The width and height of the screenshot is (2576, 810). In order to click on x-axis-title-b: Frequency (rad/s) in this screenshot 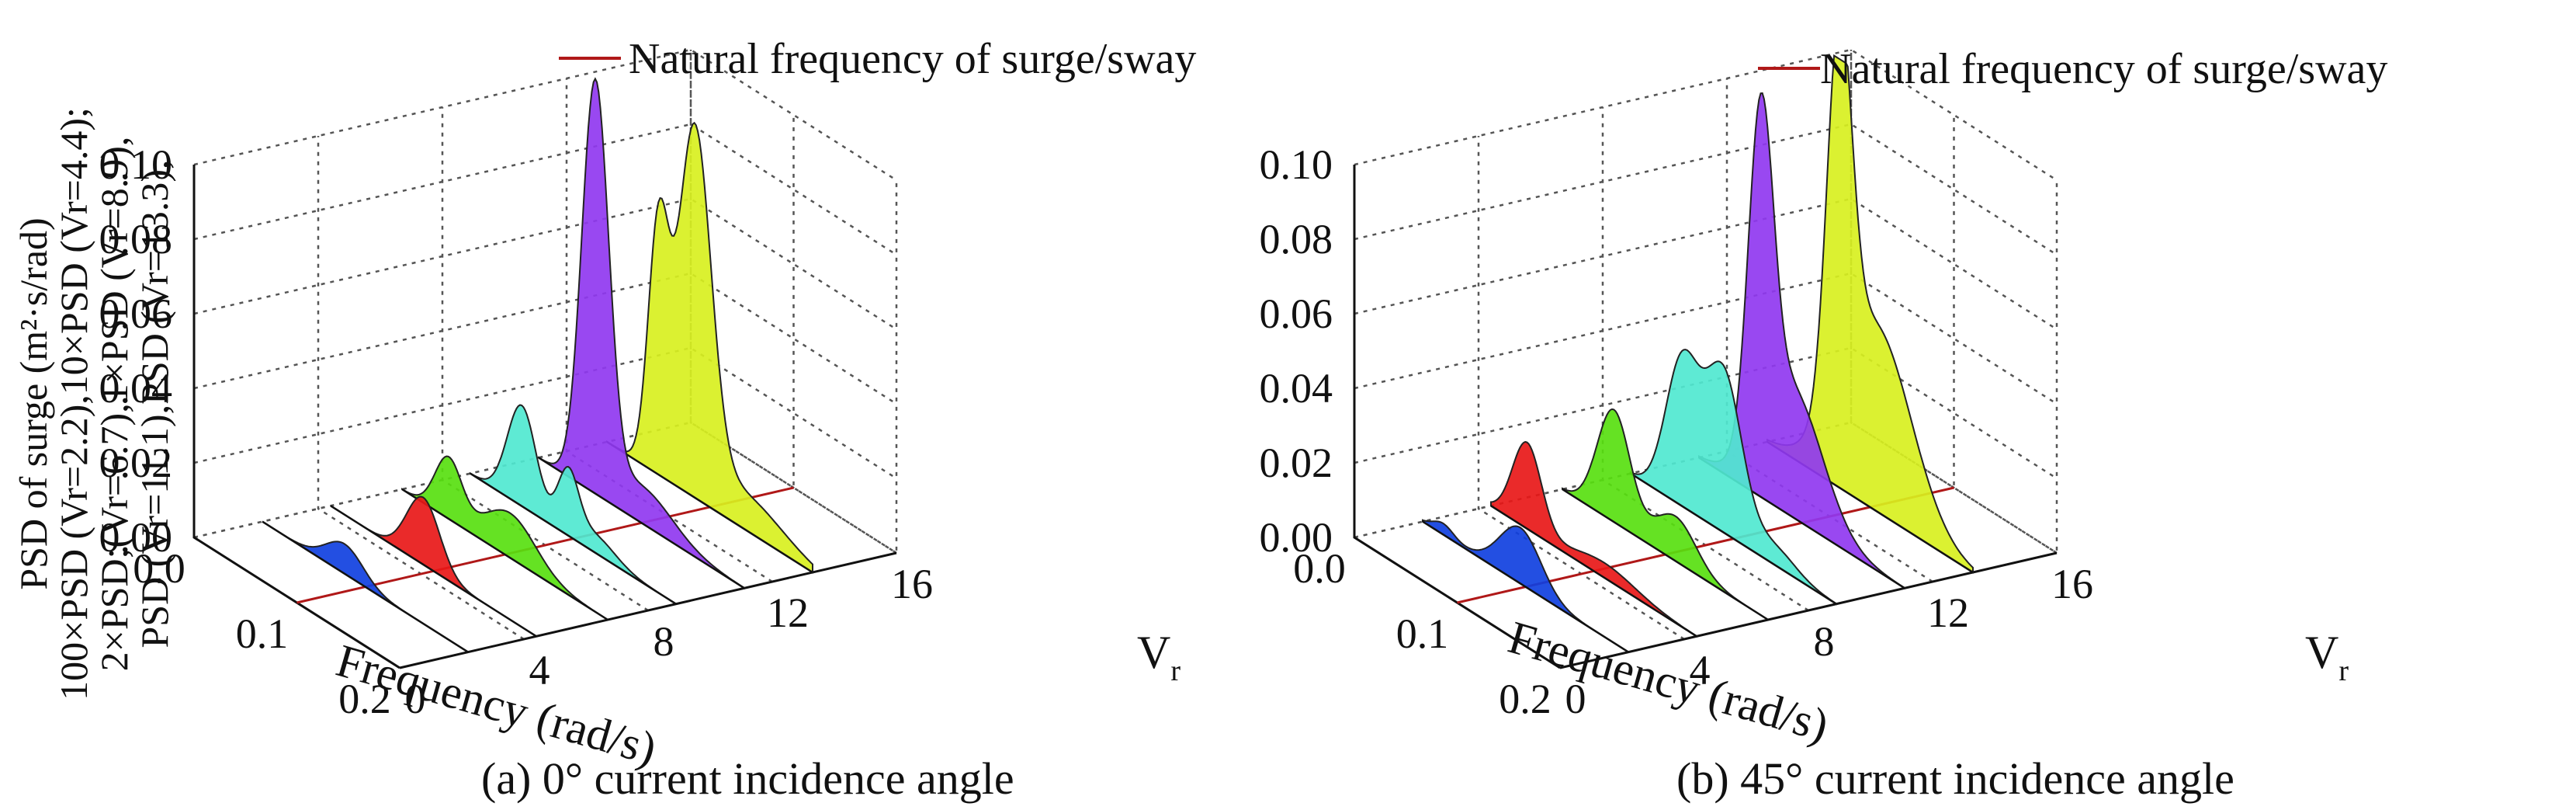, I will do `click(1668, 681)`.